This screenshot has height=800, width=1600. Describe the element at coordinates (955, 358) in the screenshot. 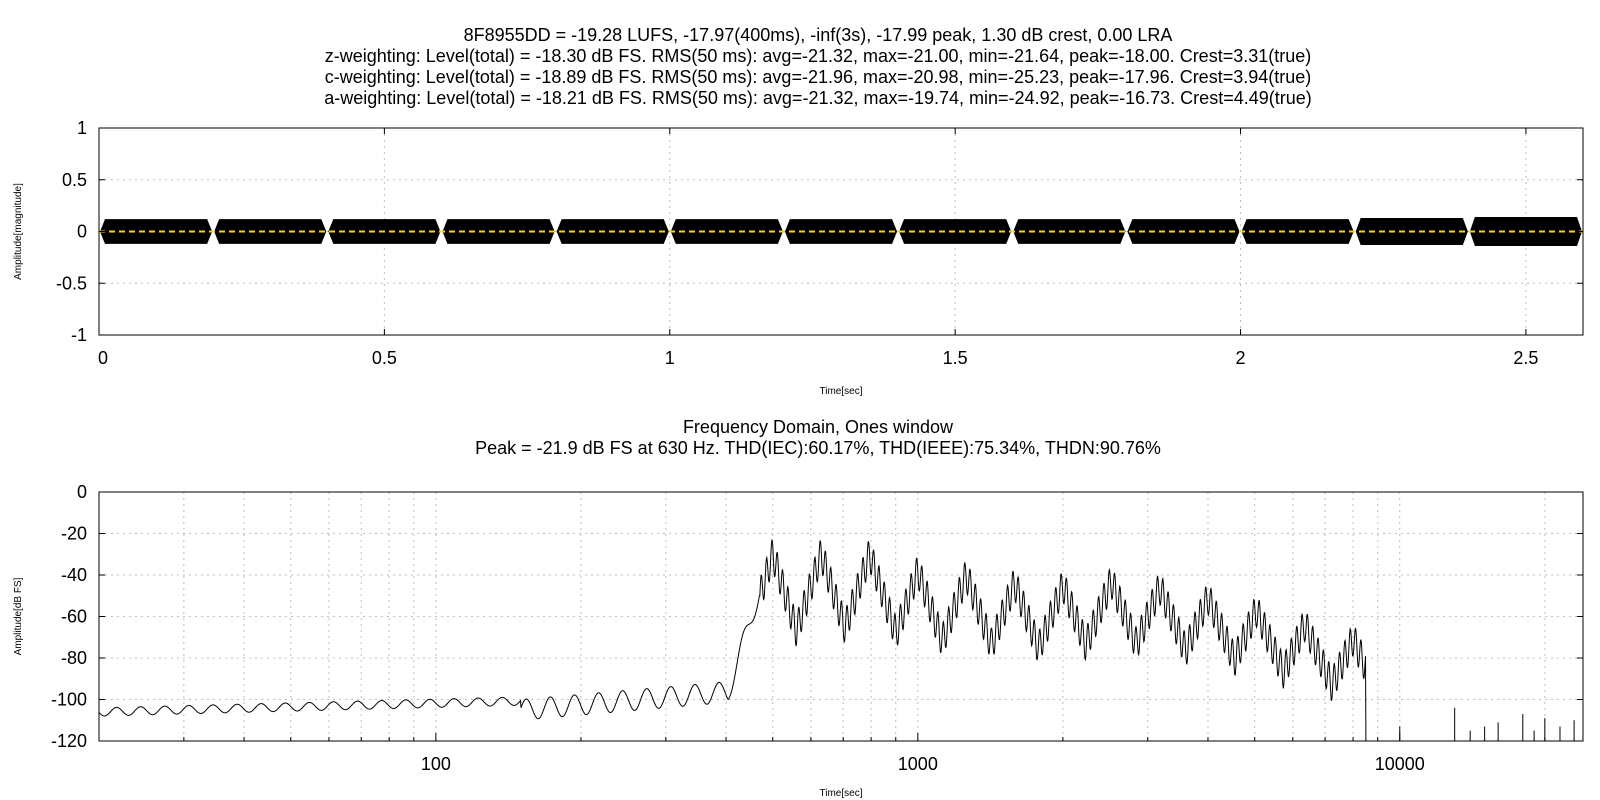

I see `time-x-tick-label-3: 1.5` at that location.